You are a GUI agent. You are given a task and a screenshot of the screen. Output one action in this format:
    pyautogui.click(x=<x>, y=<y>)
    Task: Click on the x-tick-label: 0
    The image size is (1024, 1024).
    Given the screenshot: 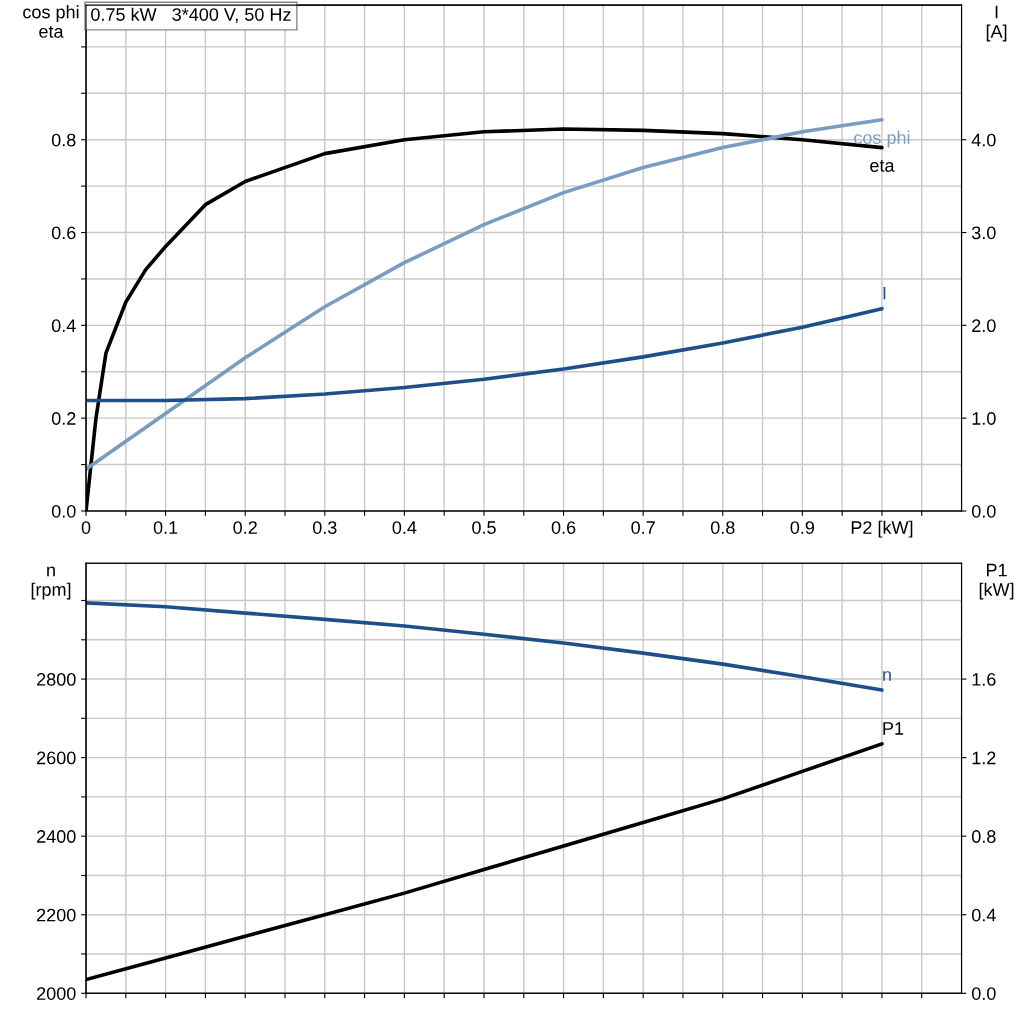 What is the action you would take?
    pyautogui.click(x=86, y=527)
    